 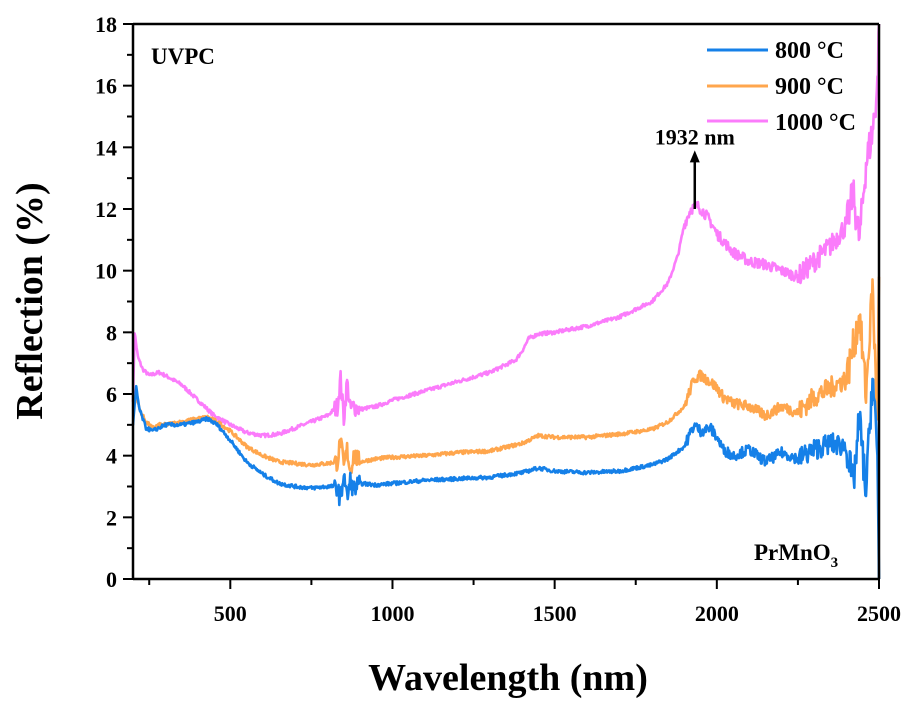 I want to click on legend-item-900: 900 °C, so click(x=775, y=87).